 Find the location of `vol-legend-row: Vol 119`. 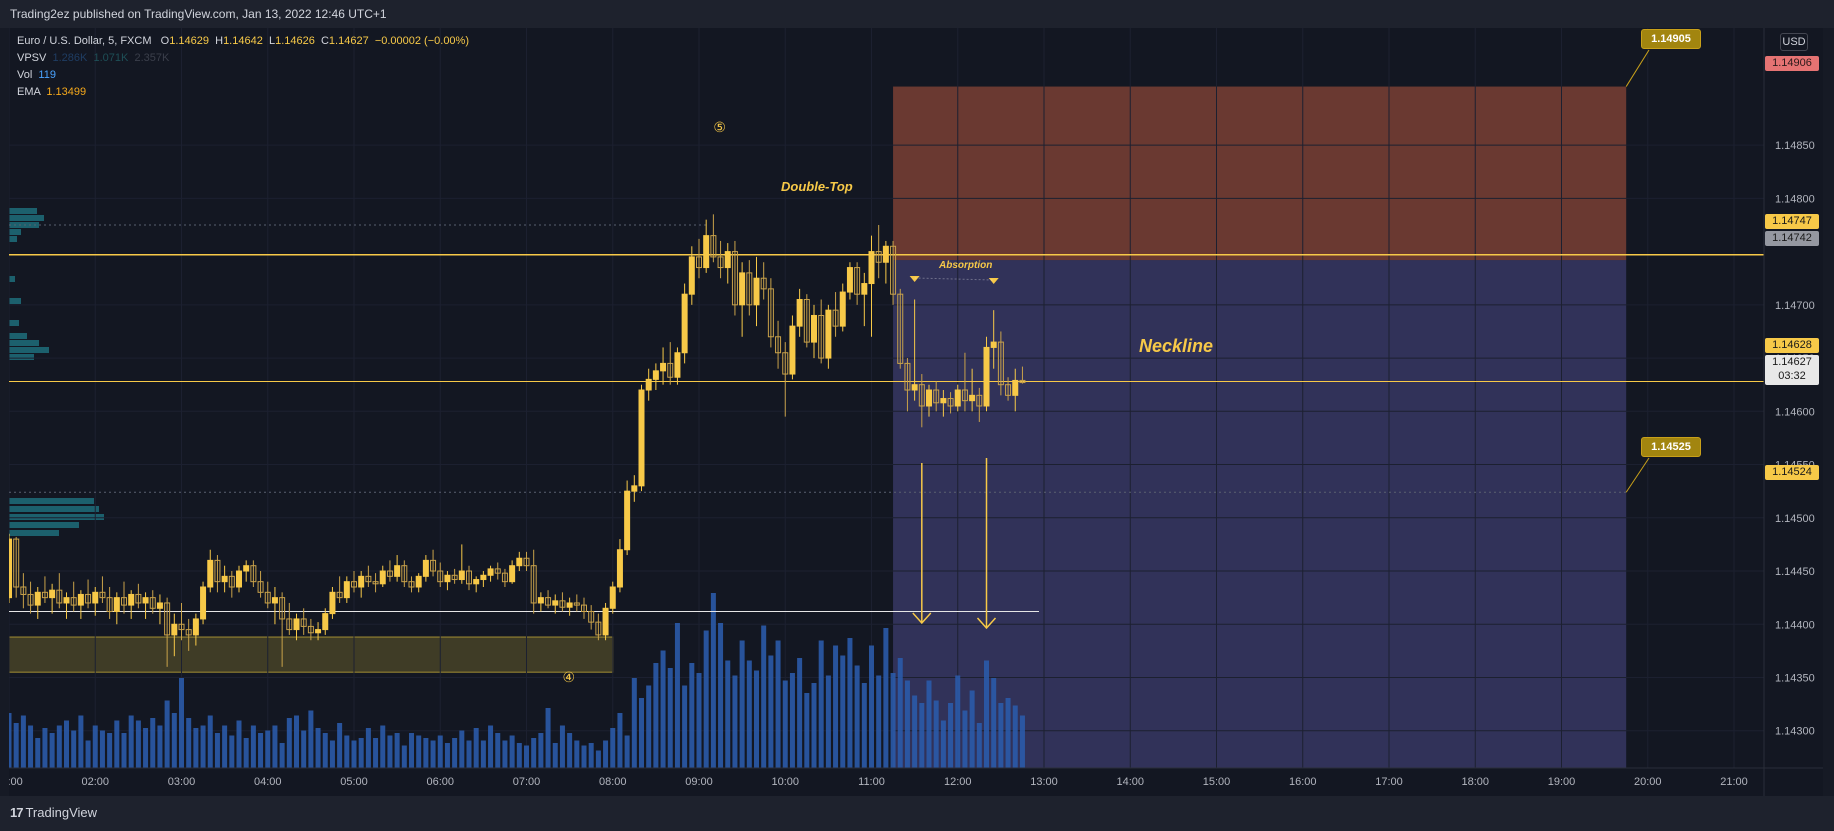

vol-legend-row: Vol 119 is located at coordinates (243, 75).